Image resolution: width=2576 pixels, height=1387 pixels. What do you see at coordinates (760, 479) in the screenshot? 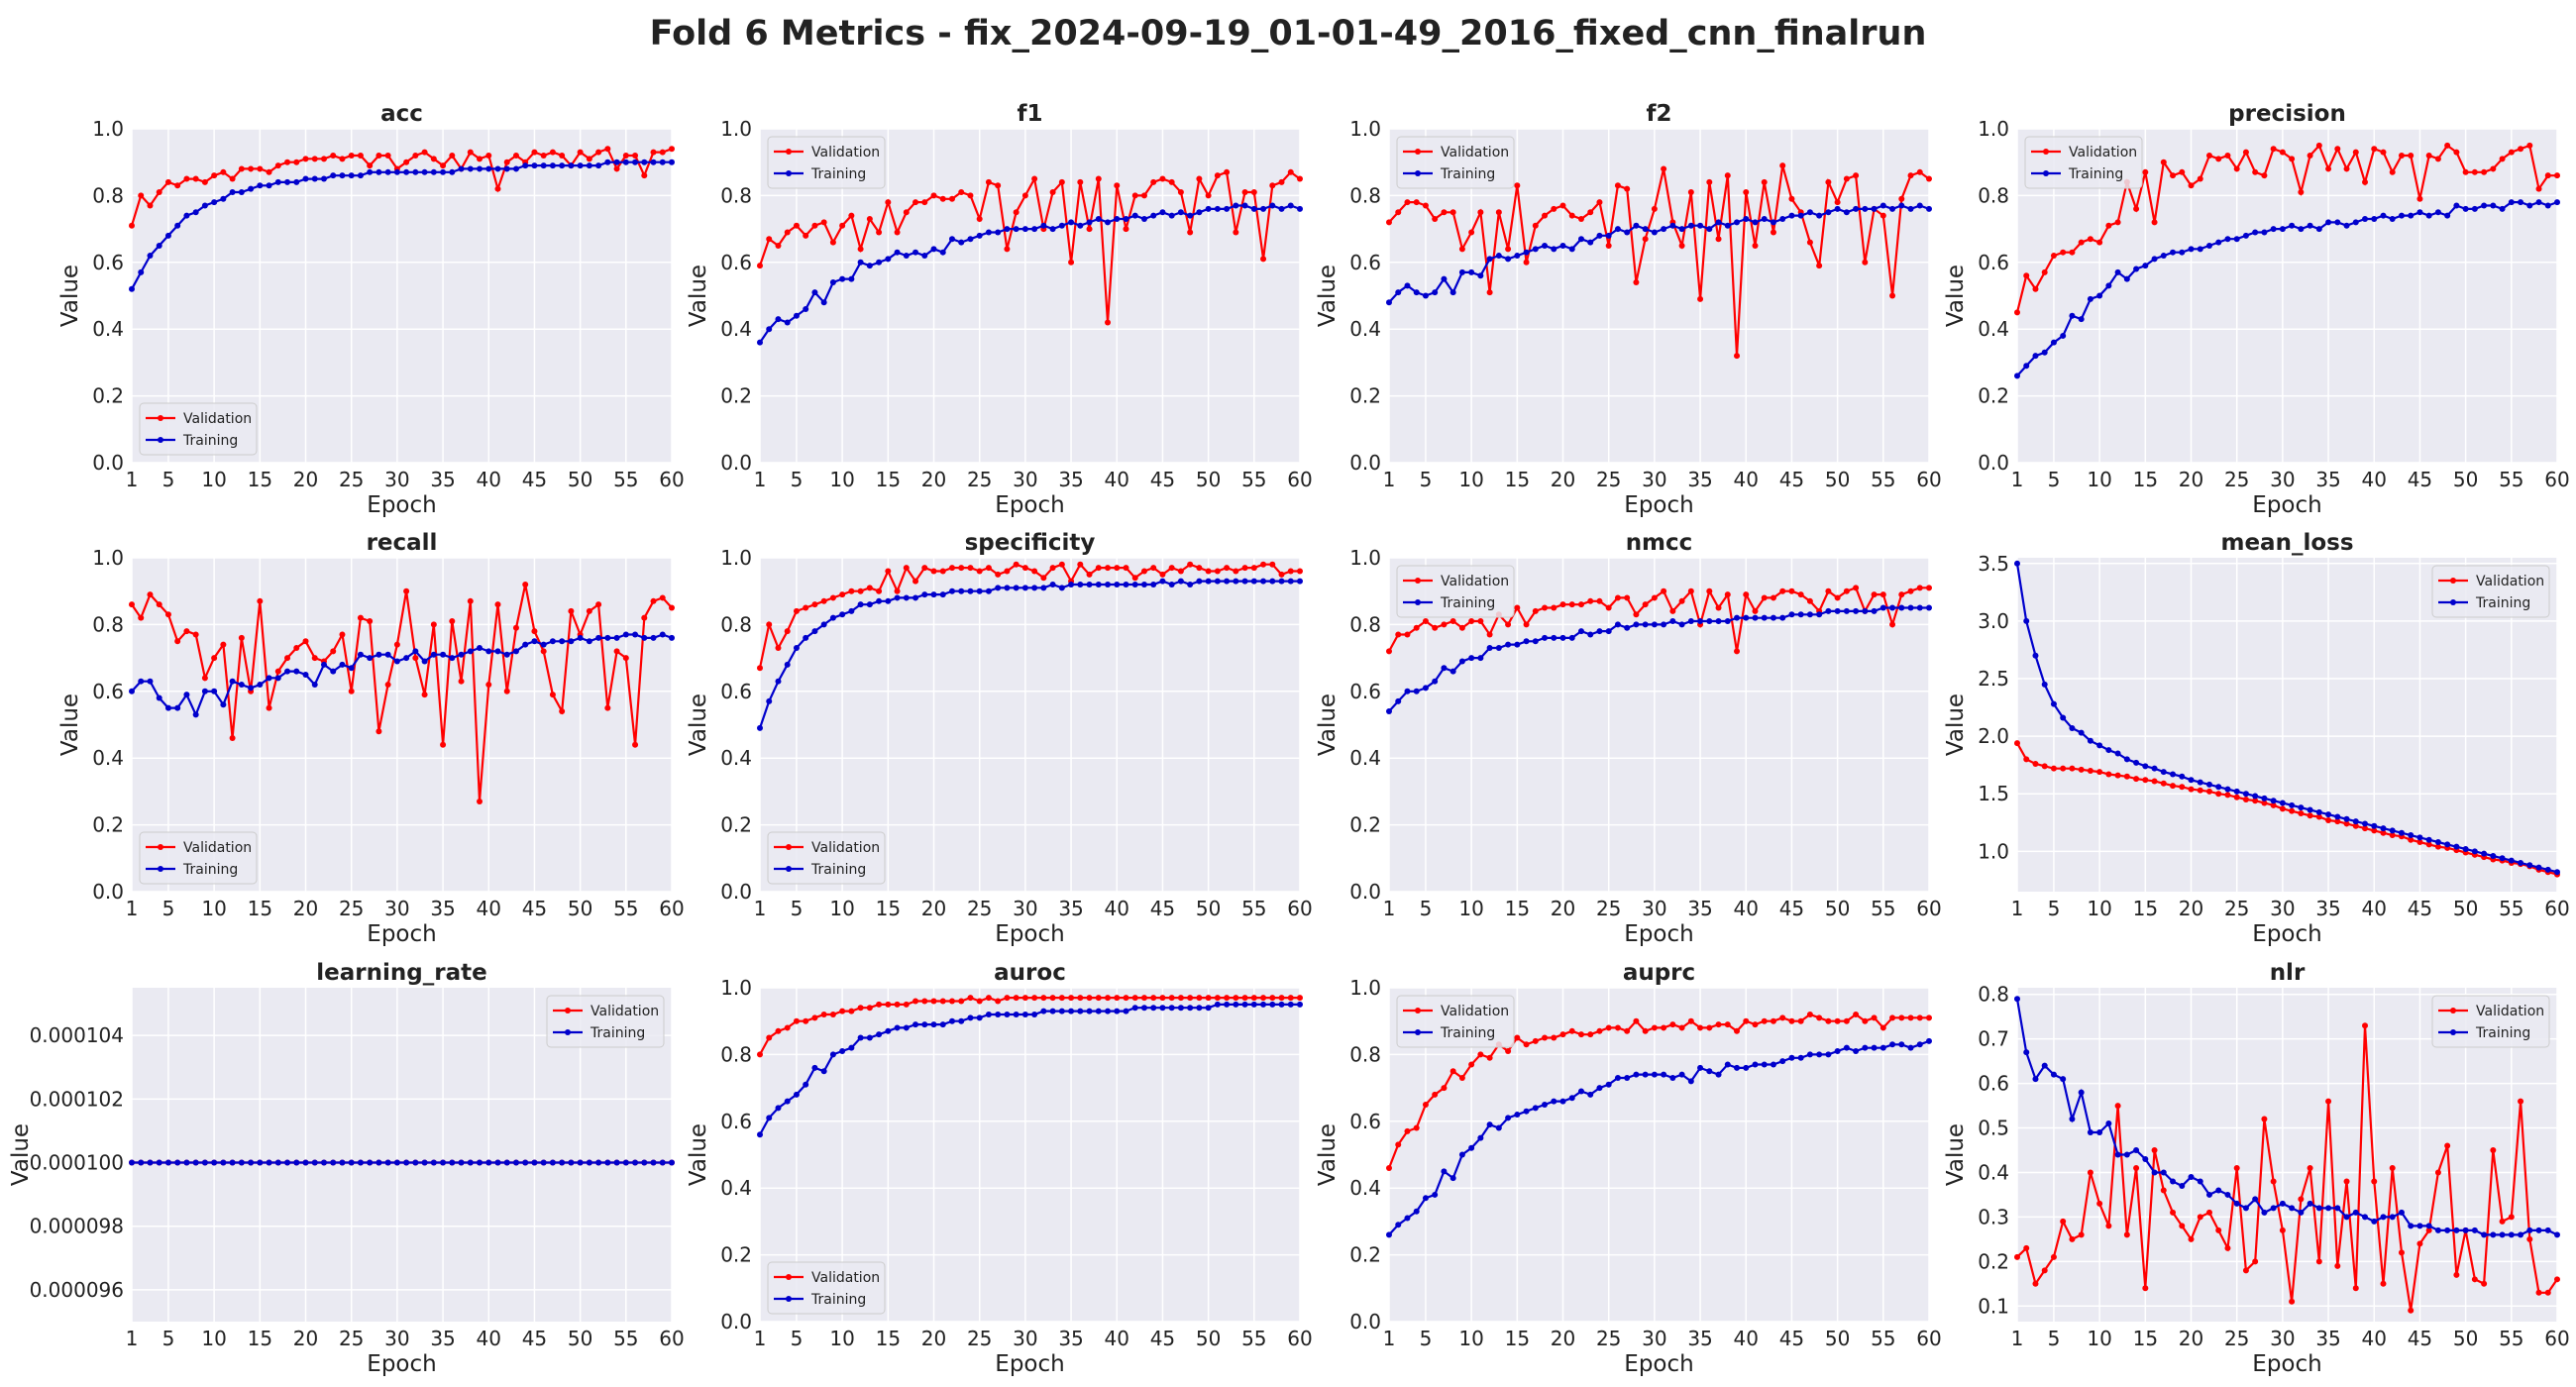
I see `x-tick-label: 1` at bounding box center [760, 479].